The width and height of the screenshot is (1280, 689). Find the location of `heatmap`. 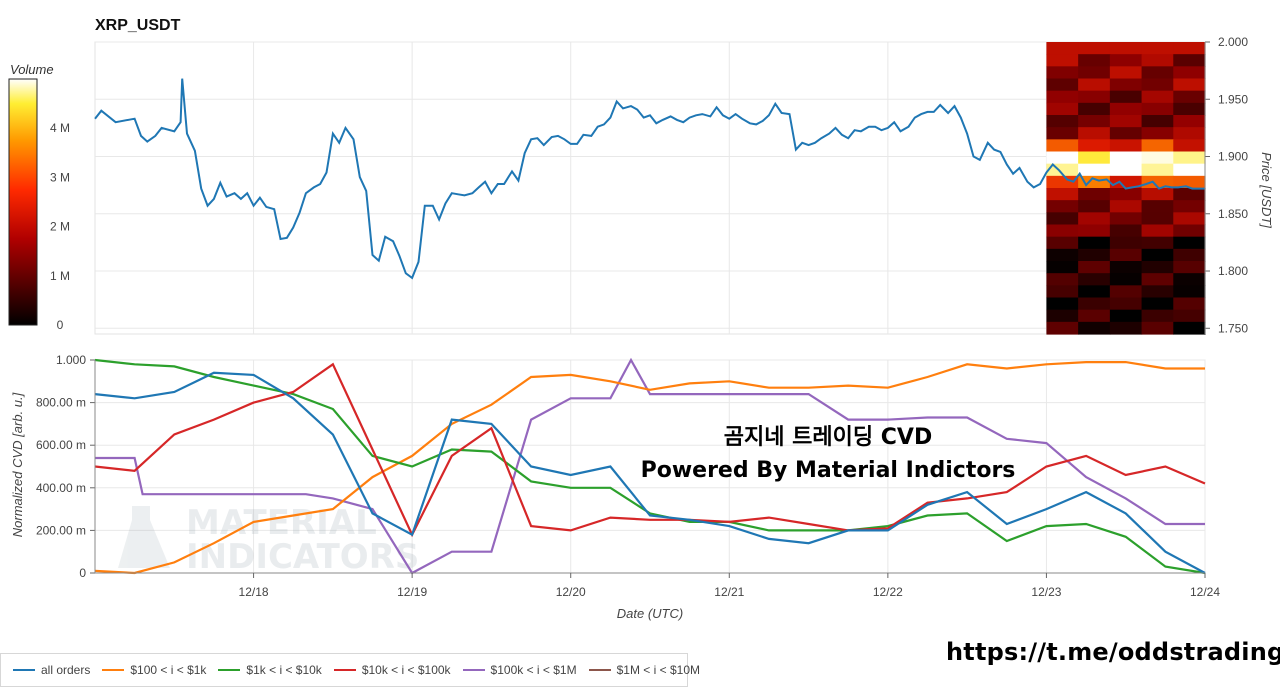

heatmap is located at coordinates (1126, 188).